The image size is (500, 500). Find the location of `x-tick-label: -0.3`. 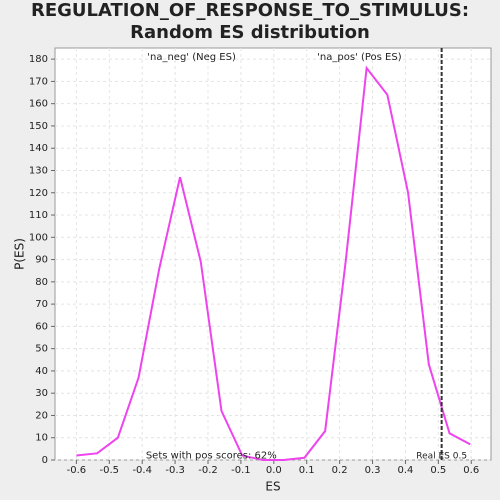

x-tick-label: -0.3 is located at coordinates (175, 470).